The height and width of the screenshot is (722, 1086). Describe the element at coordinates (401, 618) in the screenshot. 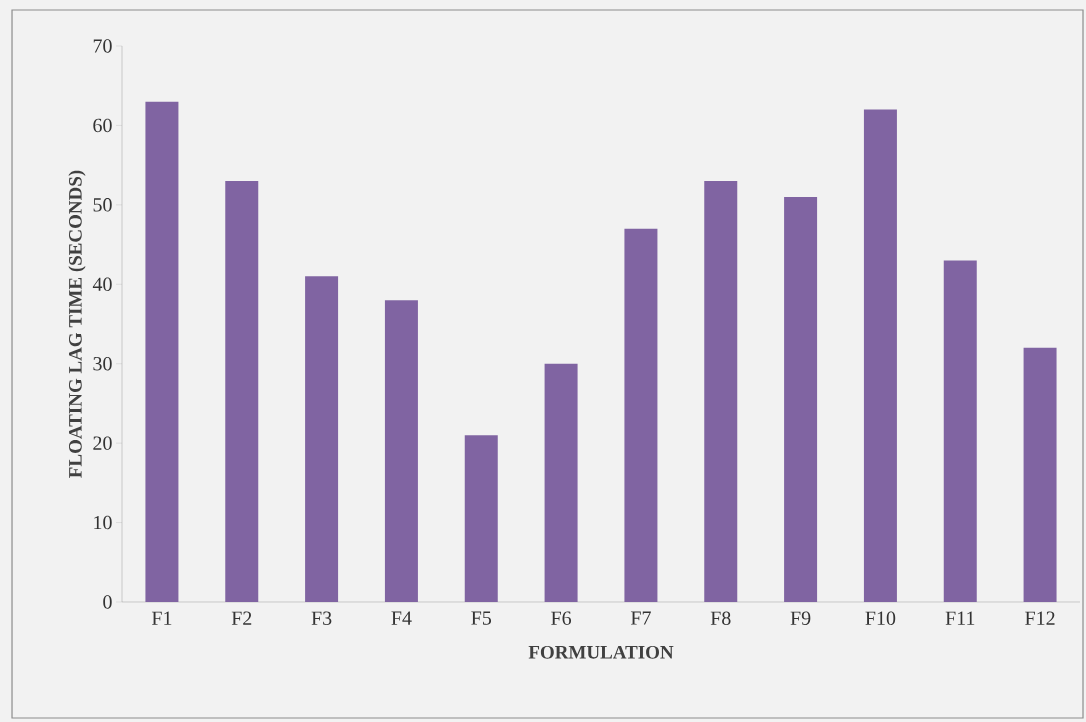

I see `x-tick-label: F4` at that location.